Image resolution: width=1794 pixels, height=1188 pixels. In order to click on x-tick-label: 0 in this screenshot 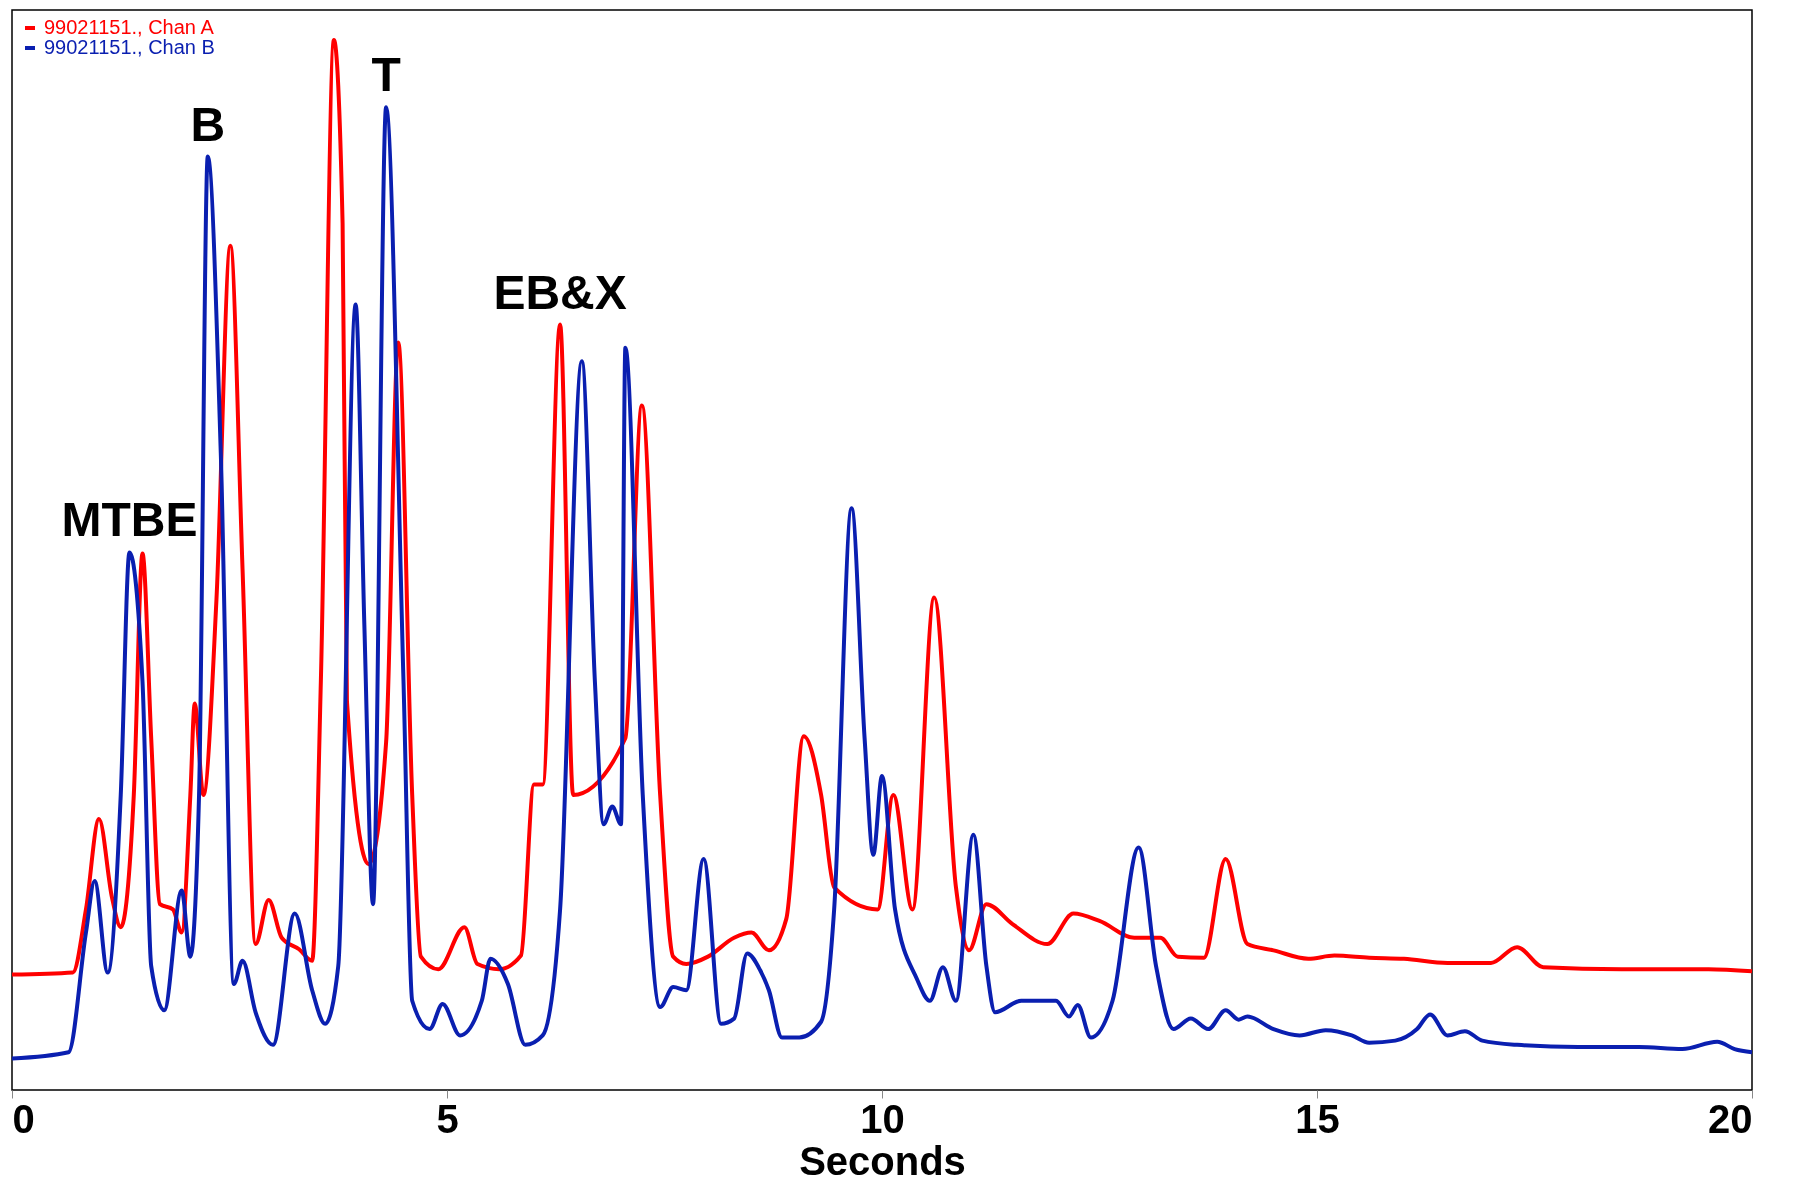, I will do `click(23, 1118)`.